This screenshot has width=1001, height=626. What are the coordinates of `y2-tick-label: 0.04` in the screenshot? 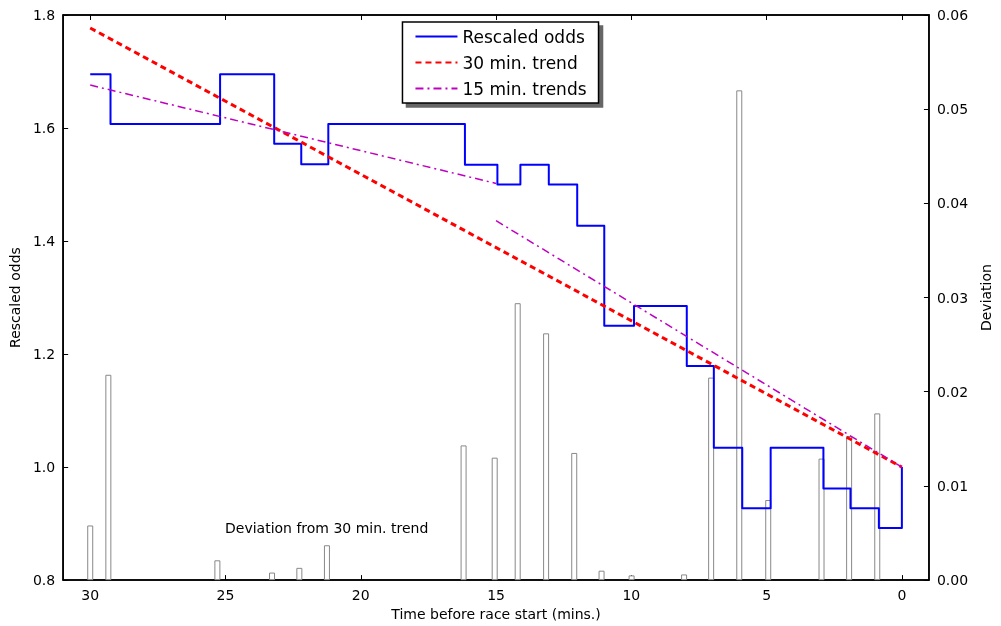 It's located at (952, 203).